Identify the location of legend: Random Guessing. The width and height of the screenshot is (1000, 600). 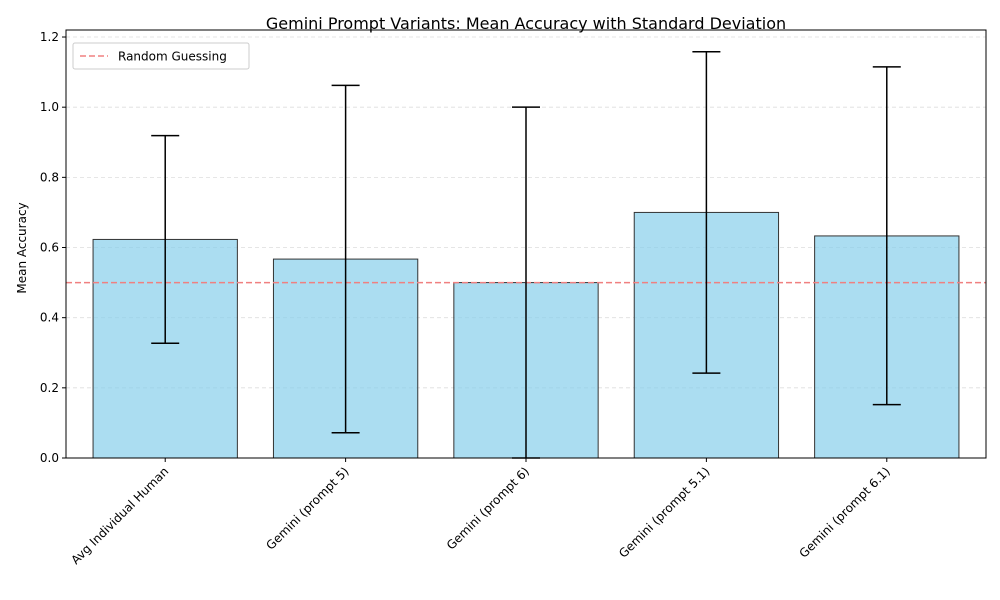
(161, 56).